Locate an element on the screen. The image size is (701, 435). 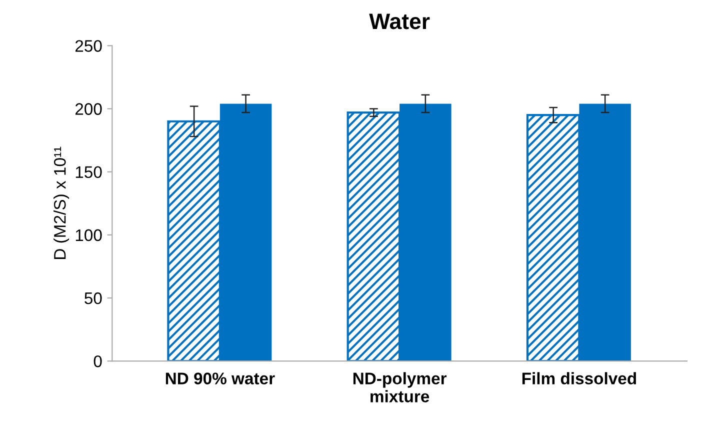
x-tick-label: Film dissolved is located at coordinates (579, 378).